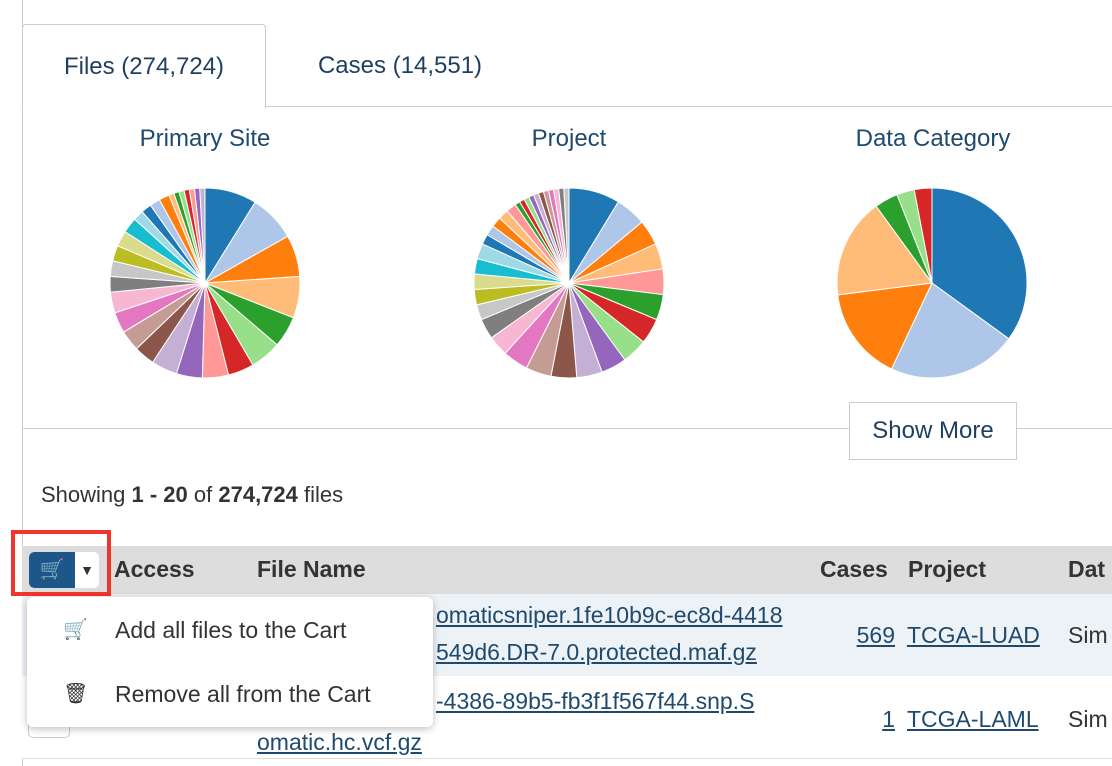  Describe the element at coordinates (973, 635) in the screenshot. I see `project-link: TCGA-LUAD` at that location.